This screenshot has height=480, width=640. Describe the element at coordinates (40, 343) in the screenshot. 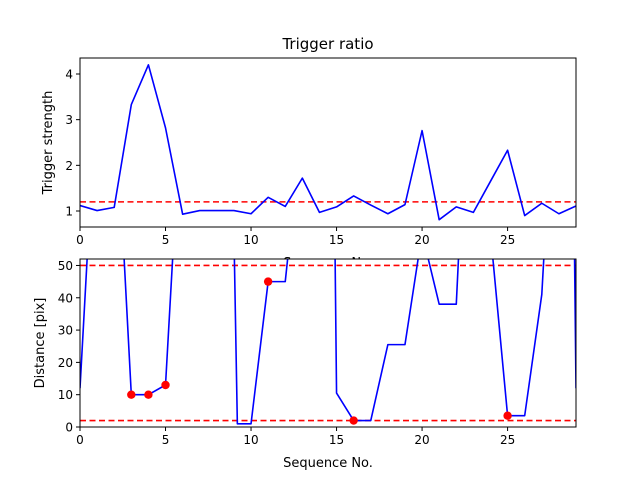

I see `y-axis-label-1: Distance [pix]` at that location.